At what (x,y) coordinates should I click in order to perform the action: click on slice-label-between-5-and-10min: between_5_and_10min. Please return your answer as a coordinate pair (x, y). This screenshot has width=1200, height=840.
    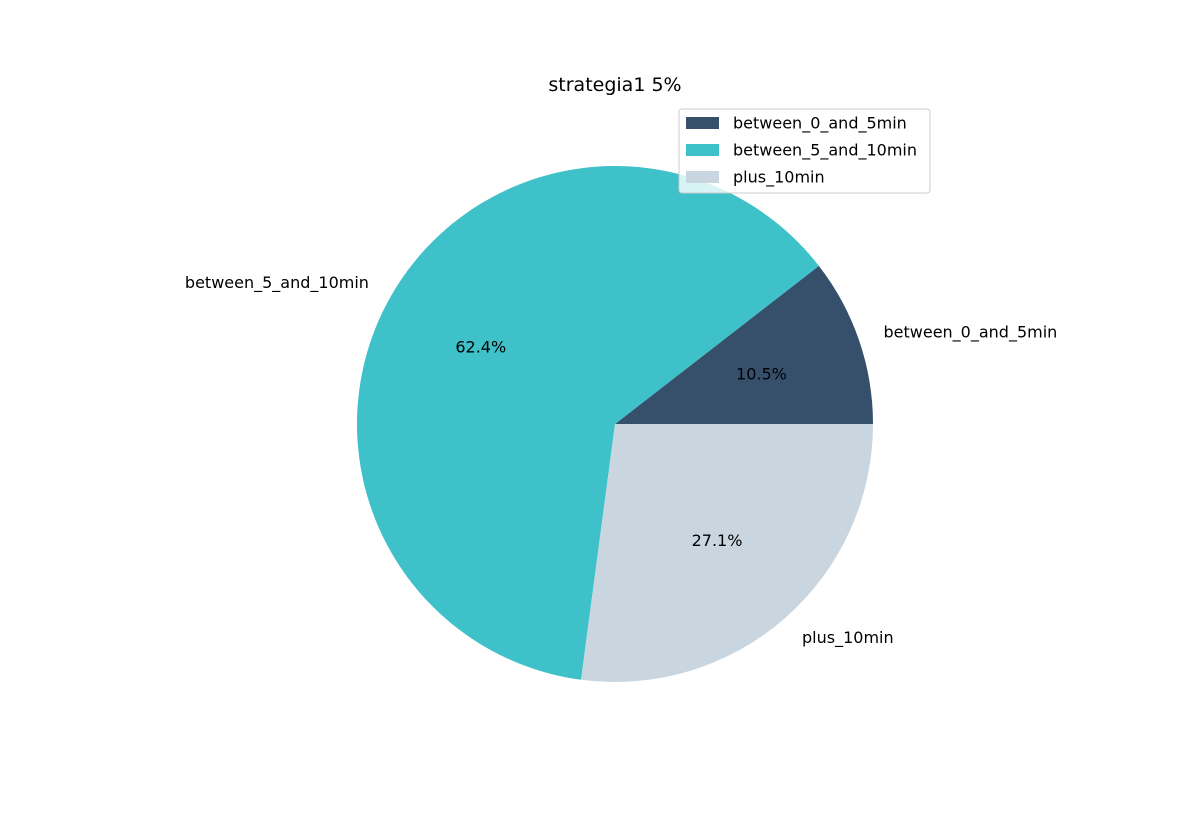
    Looking at the image, I should click on (277, 283).